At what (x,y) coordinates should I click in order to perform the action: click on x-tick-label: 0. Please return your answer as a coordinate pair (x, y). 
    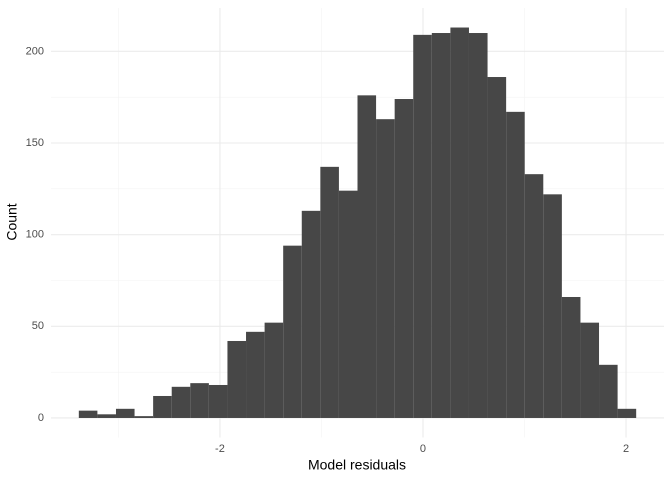
    Looking at the image, I should click on (423, 449).